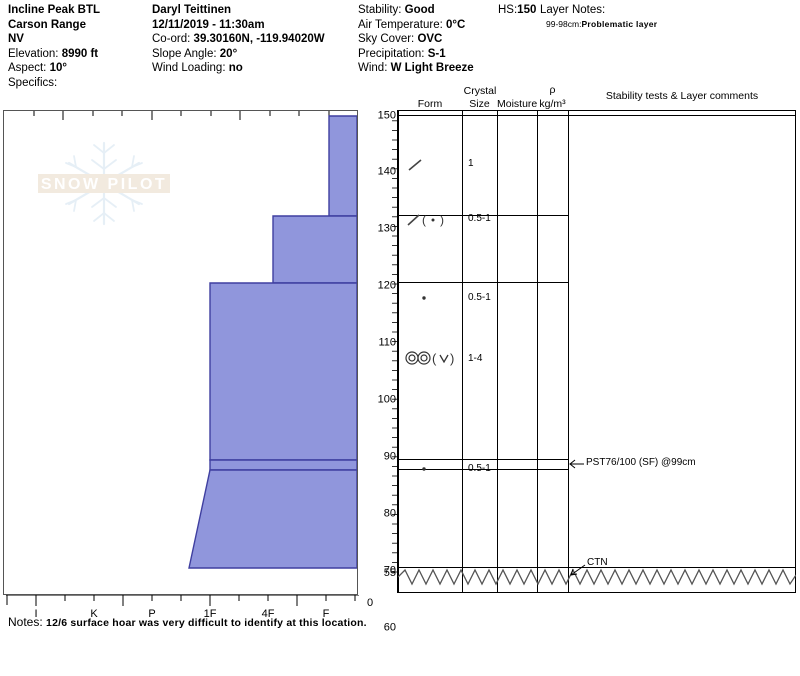 The width and height of the screenshot is (800, 676). Describe the element at coordinates (386, 399) in the screenshot. I see `depth-tick-100: 100` at that location.